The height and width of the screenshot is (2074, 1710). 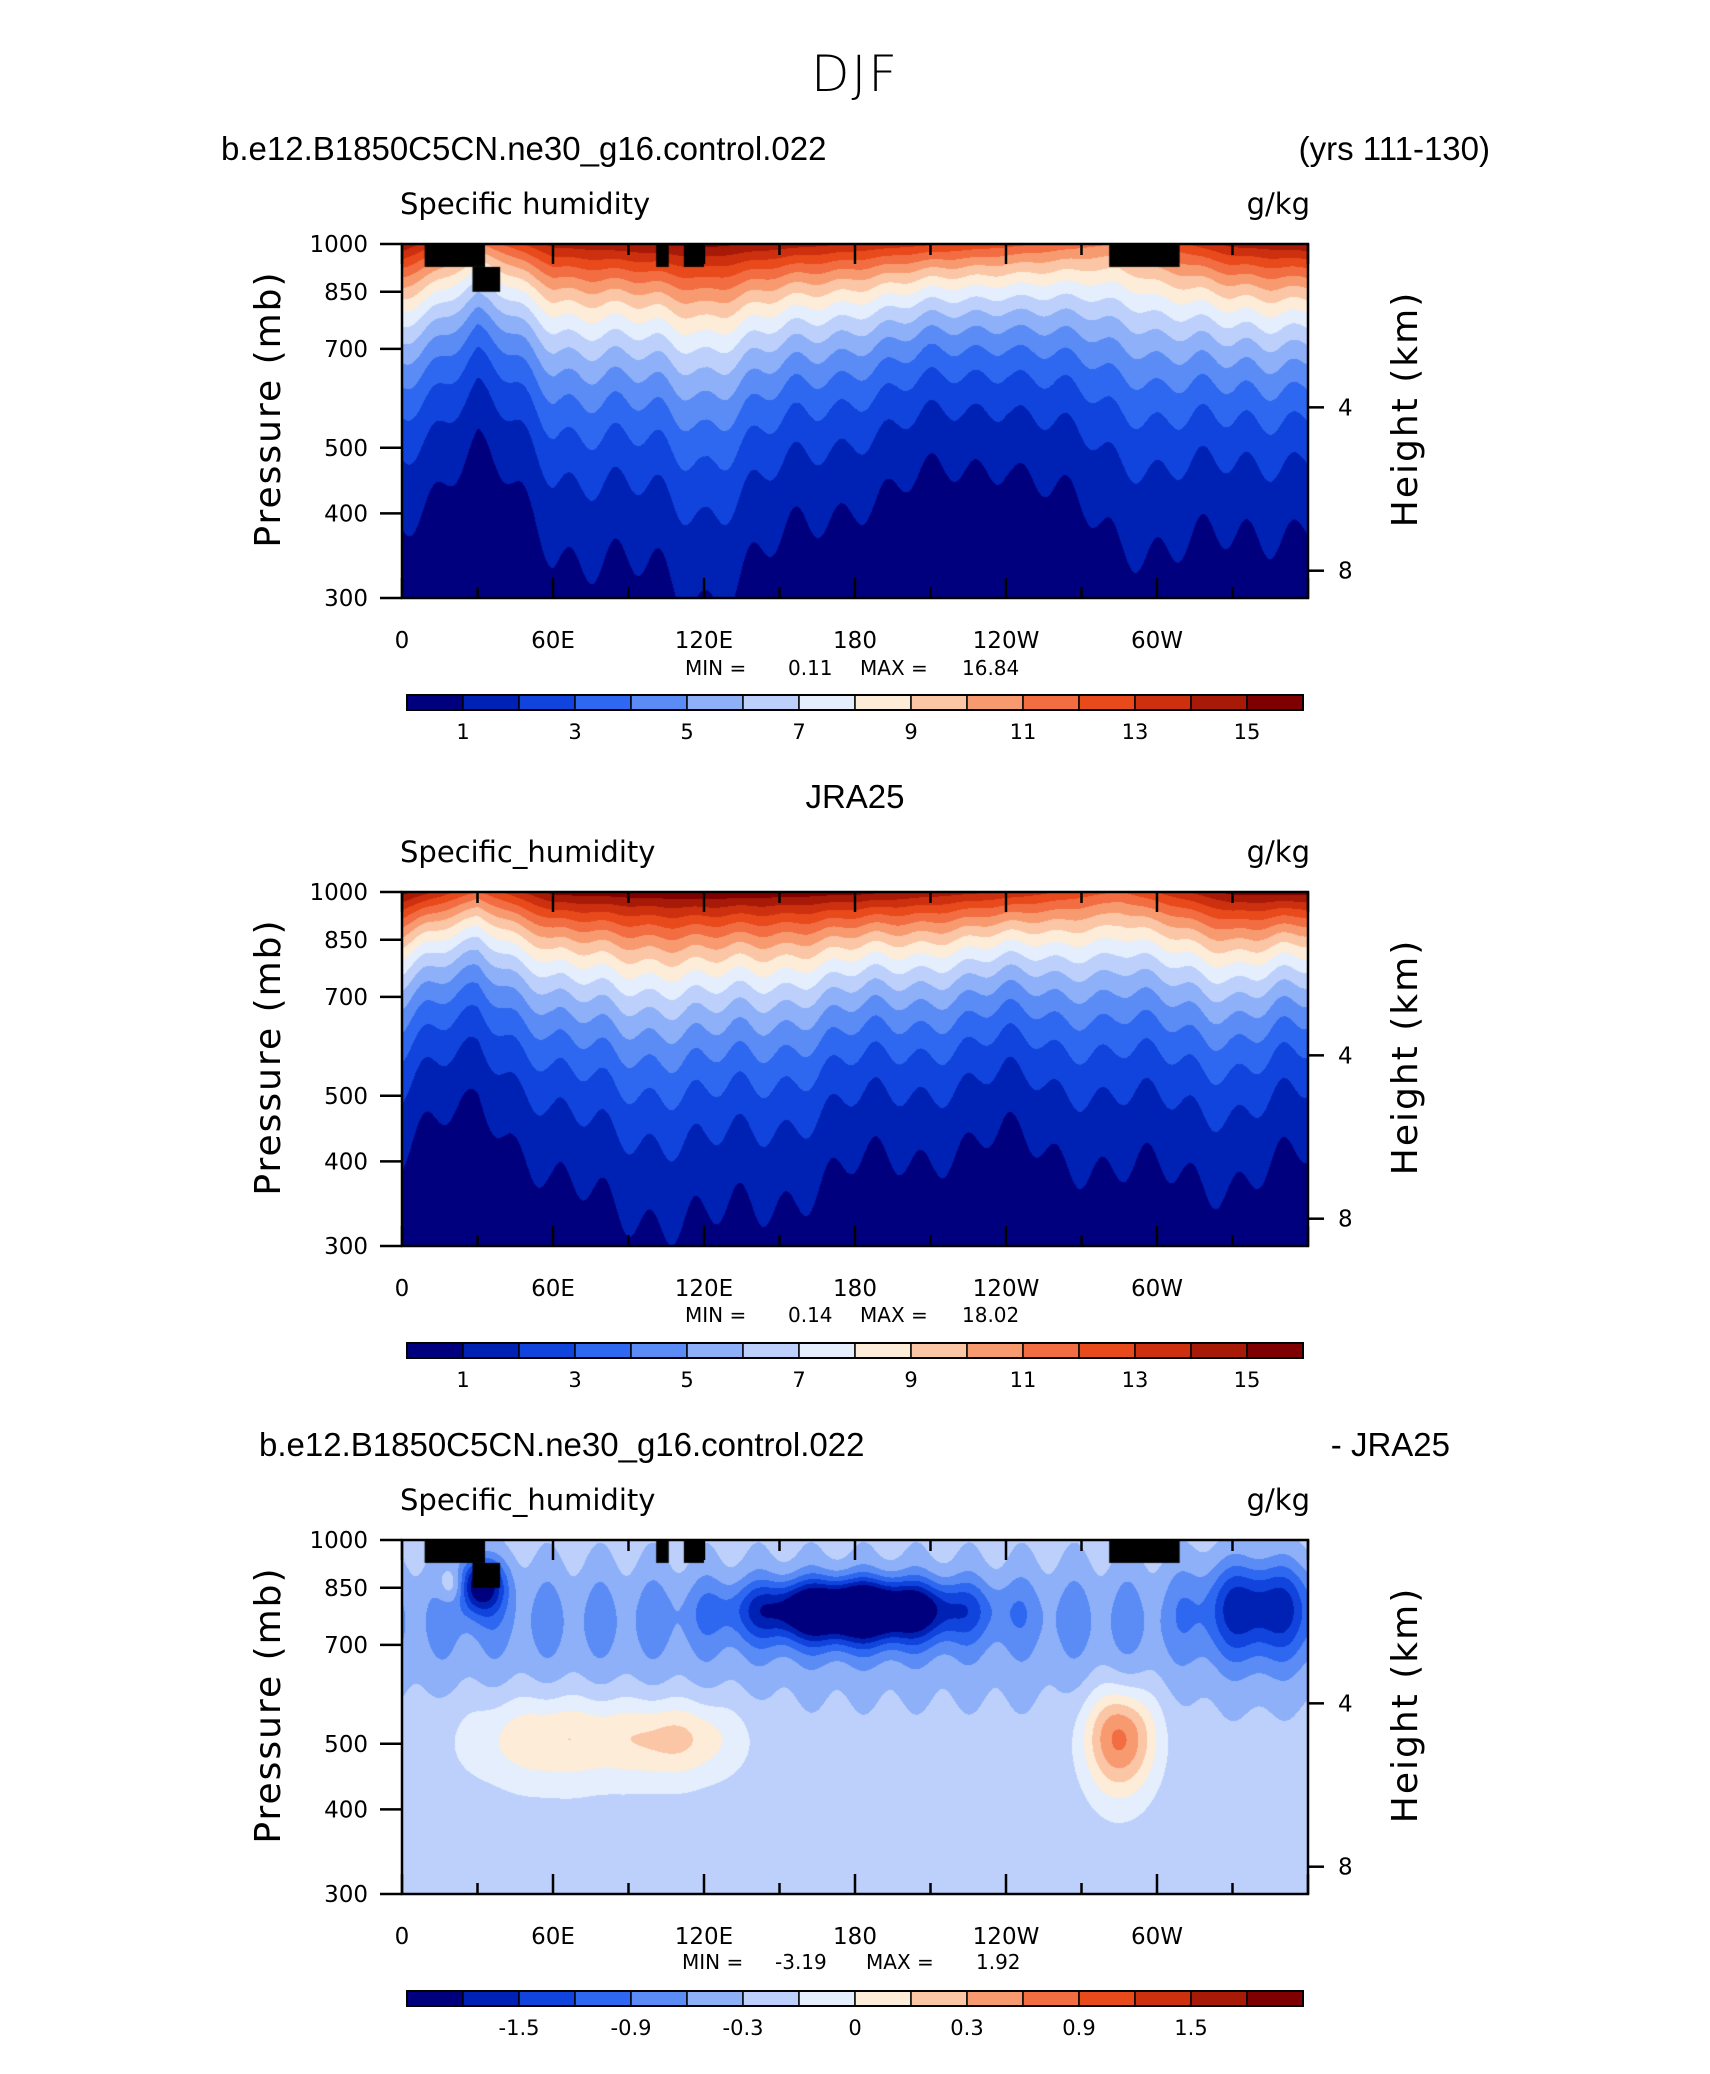 I want to click on panel-1-contour-field, so click(x=855, y=421).